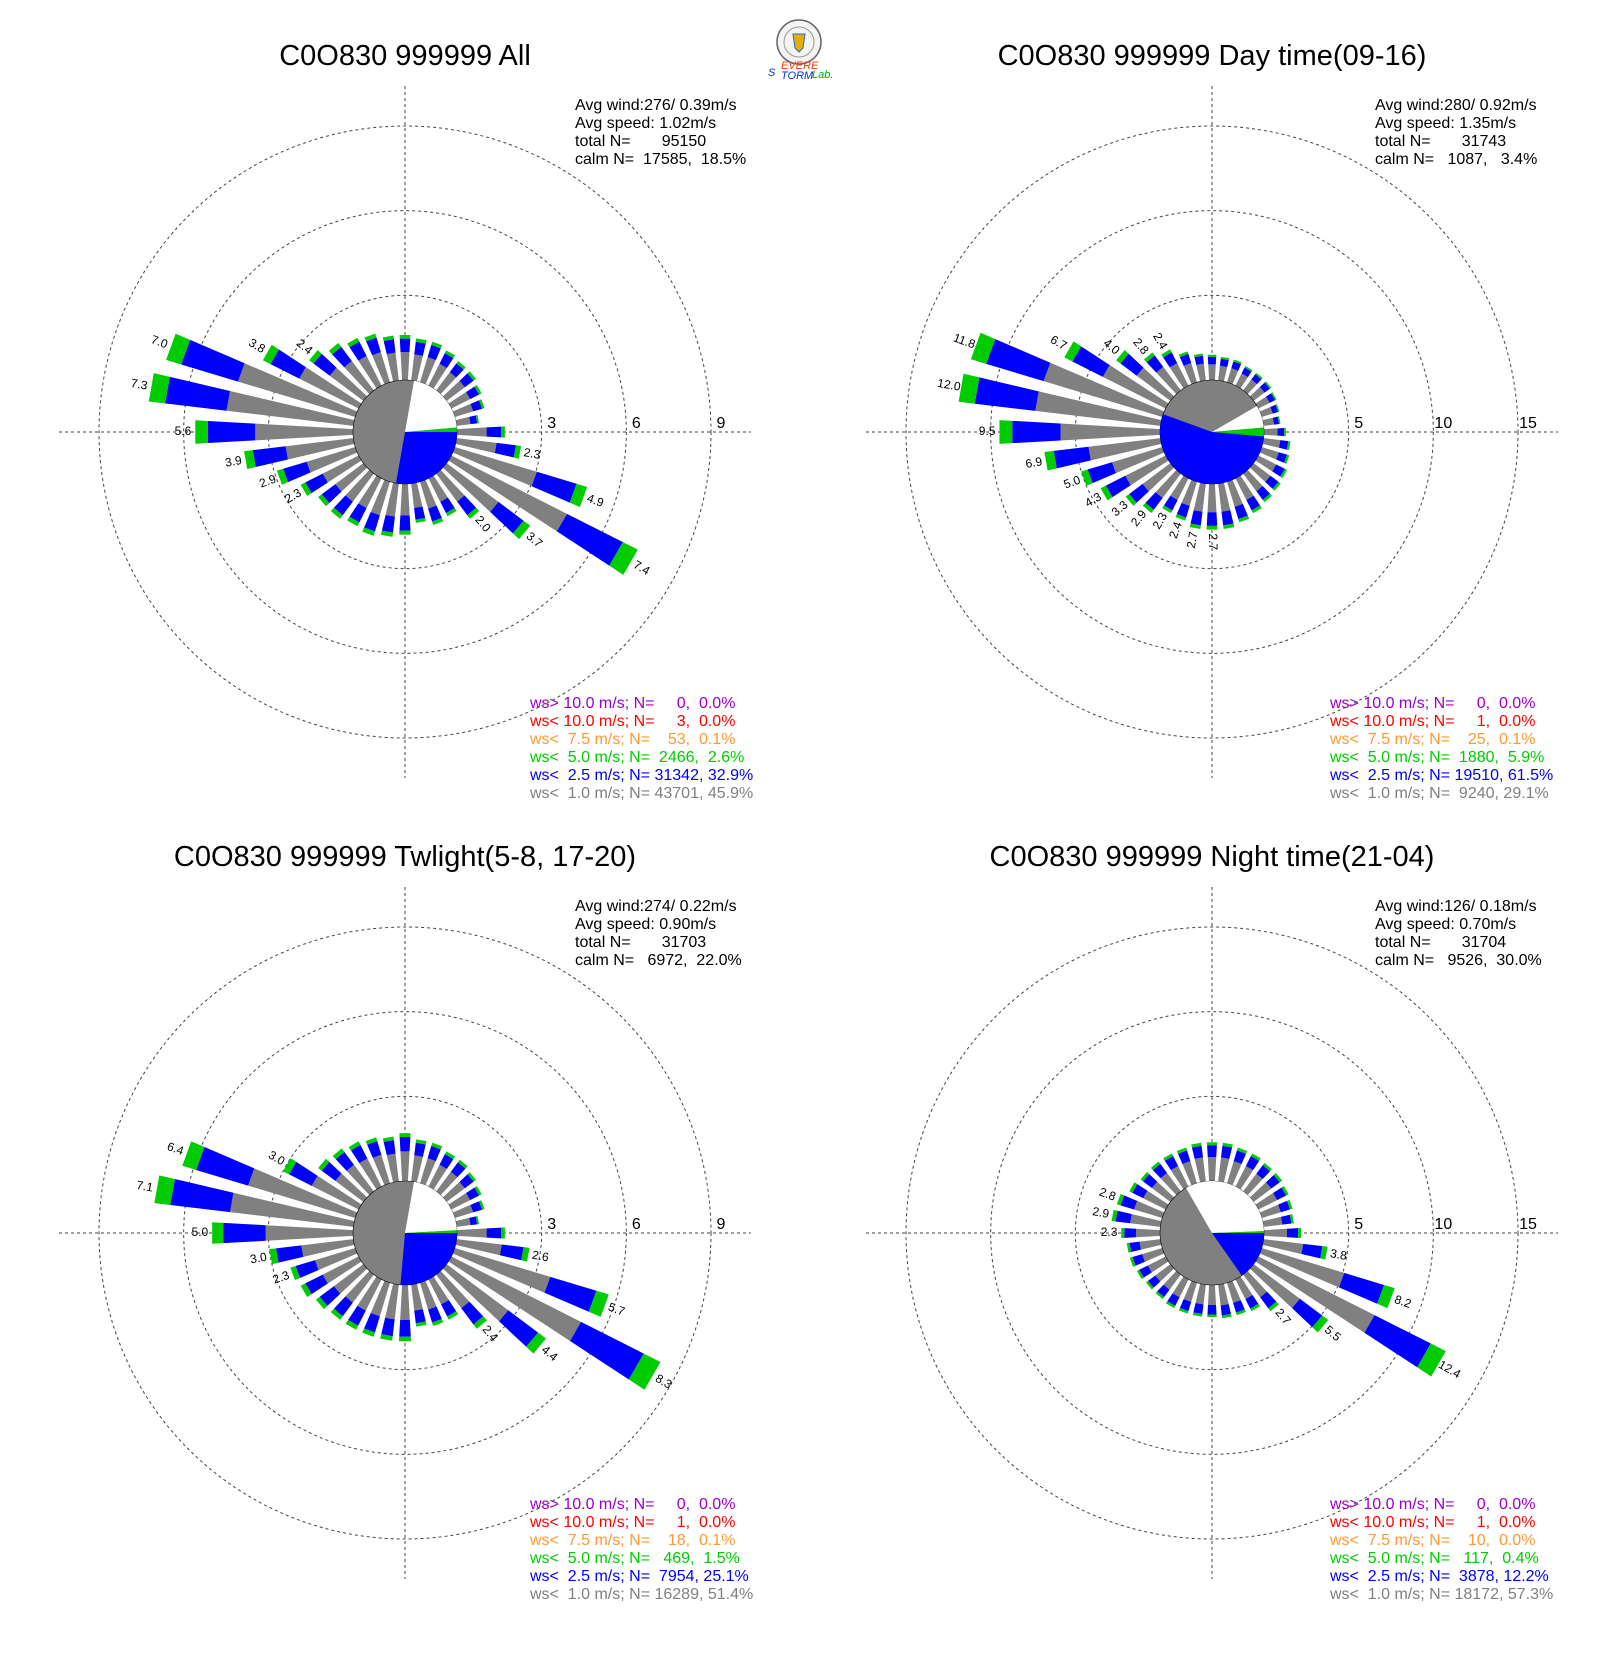 The image size is (1620, 1660). I want to click on legend-entry: ws< 5.0 m/s; N= 117, 0.4%, so click(1434, 1558).